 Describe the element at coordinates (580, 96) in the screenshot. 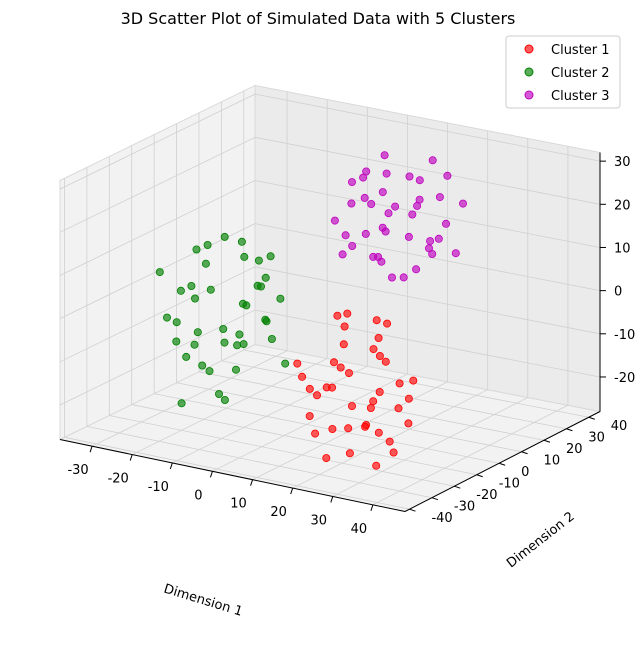

I see `legend-label-cluster-3: Cluster 3` at that location.